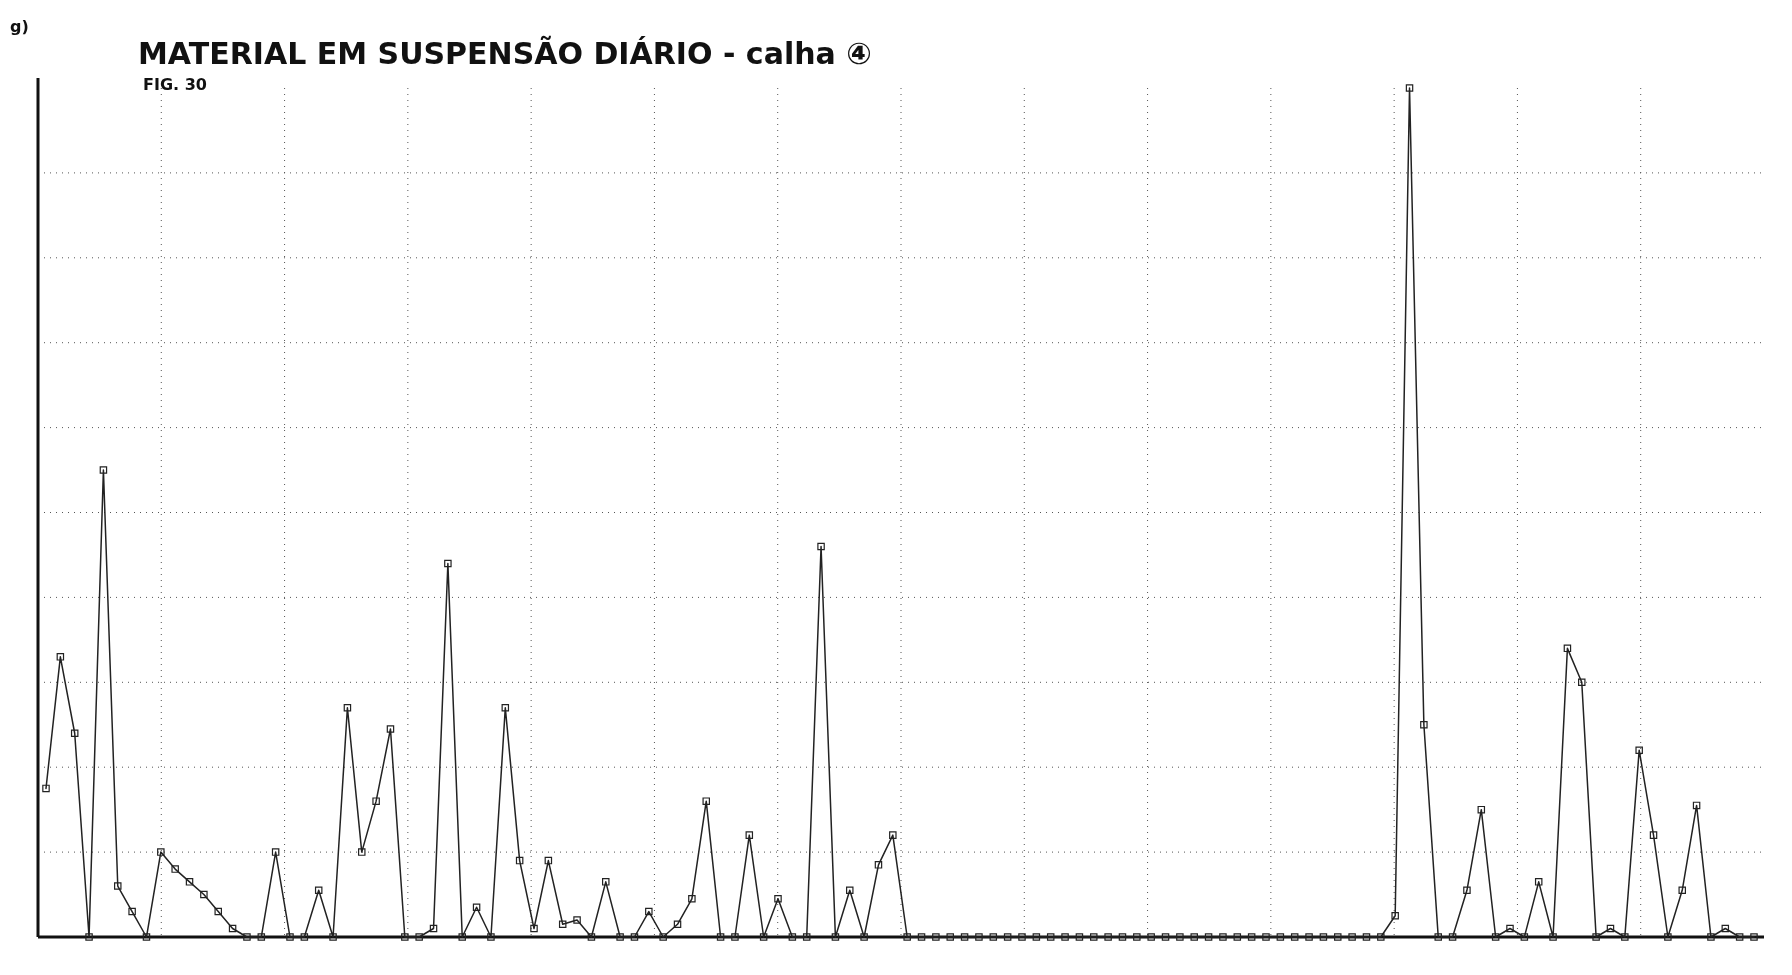  Describe the element at coordinates (505, 53) in the screenshot. I see `chart-title: MATERIAL EM SUSPENSÃO DIÁRIO - calha ④` at that location.